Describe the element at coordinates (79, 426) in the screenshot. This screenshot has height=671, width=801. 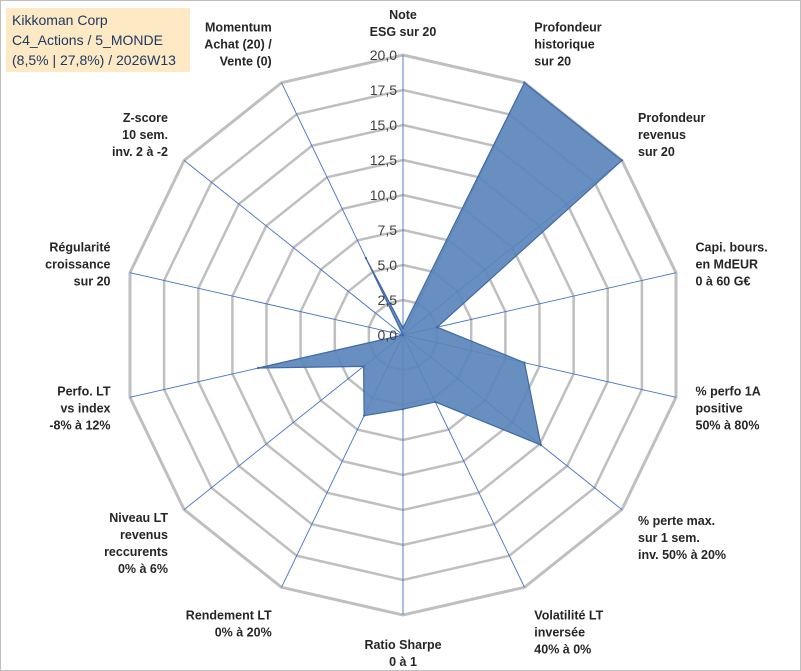
I see `axis-label-line: -8% à 12%` at that location.